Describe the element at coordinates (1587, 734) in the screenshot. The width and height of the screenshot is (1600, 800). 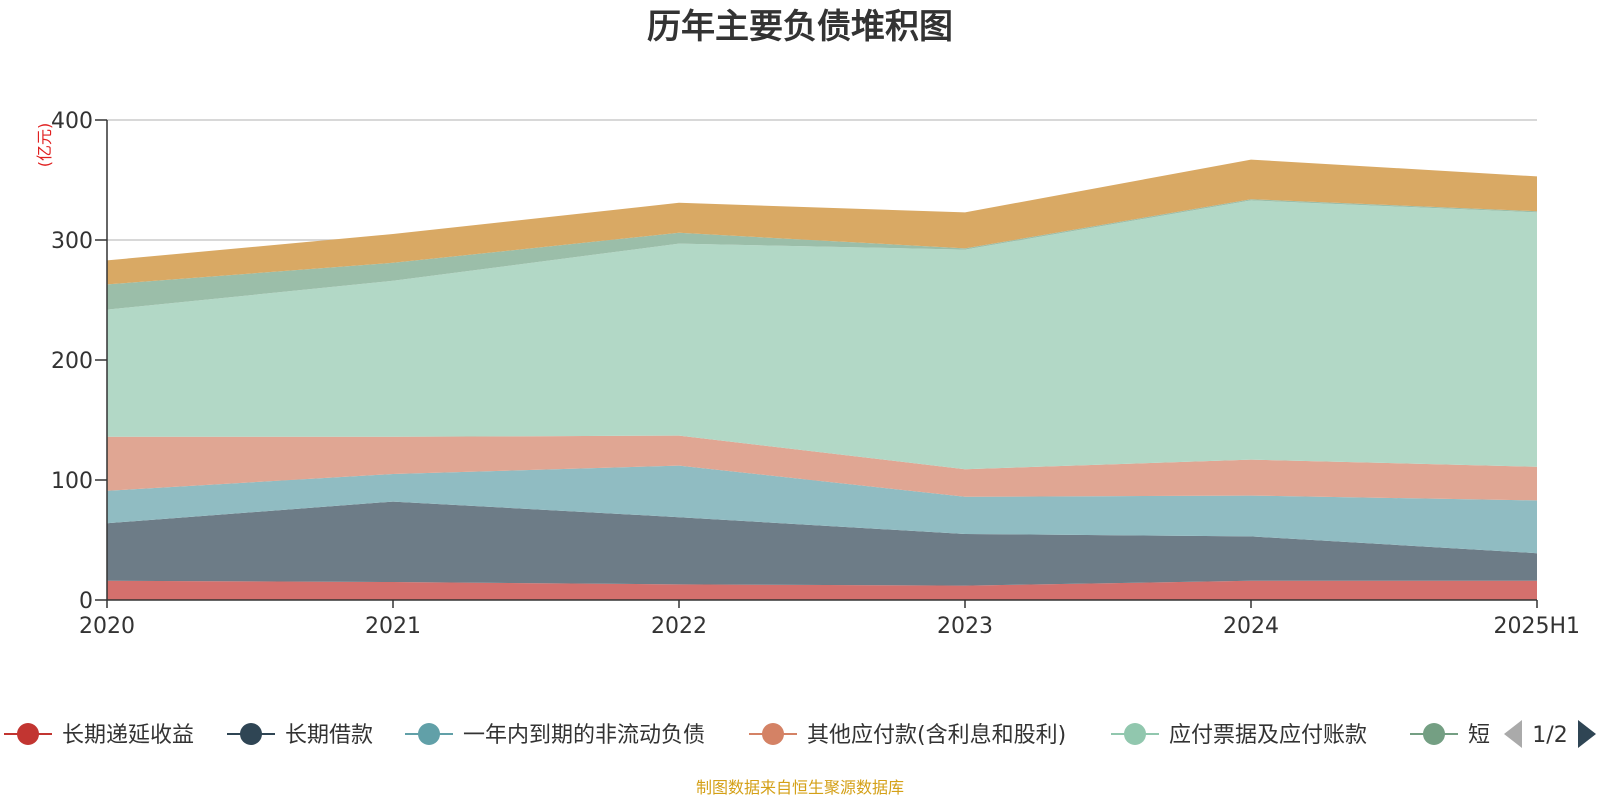
I see `next-page-icon` at that location.